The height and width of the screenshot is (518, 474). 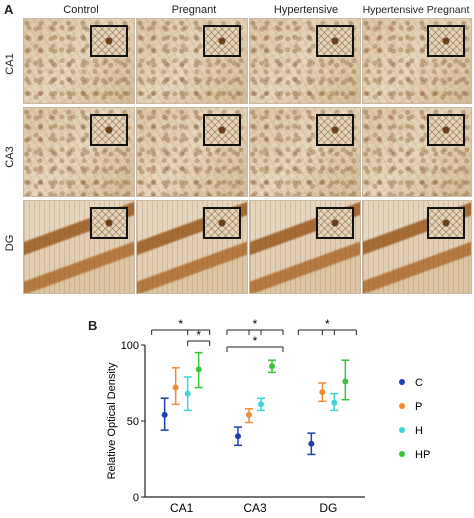 What do you see at coordinates (305, 61) in the screenshot?
I see `micrograph-ca1-hypertensive` at bounding box center [305, 61].